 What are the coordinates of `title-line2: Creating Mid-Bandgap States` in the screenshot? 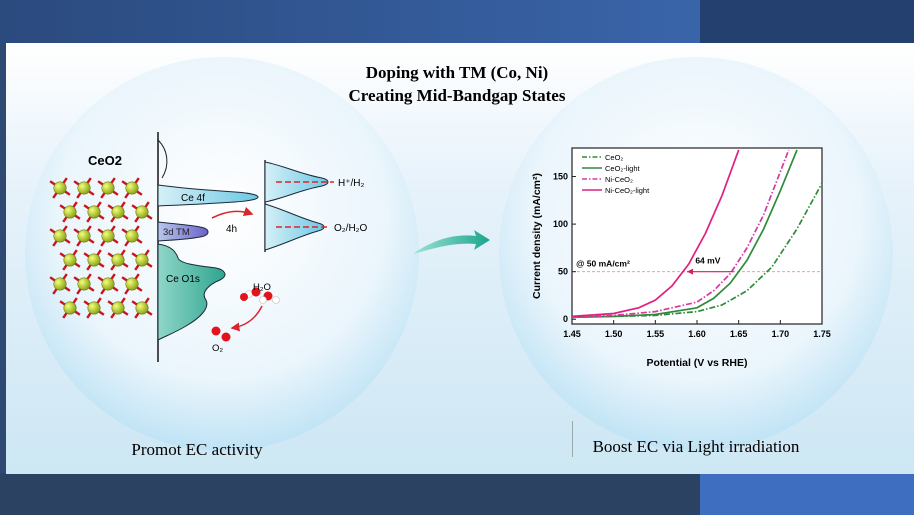 It's located at (457, 95).